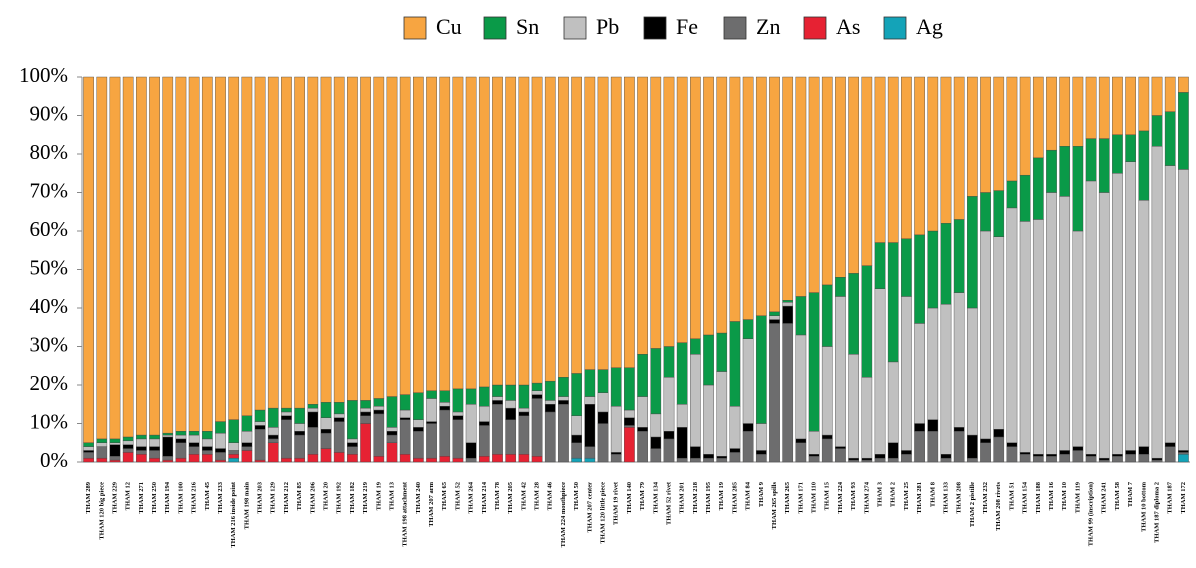 This screenshot has height=568, width=1196. I want to click on x-tick-label: THAM 13, so click(391, 495).